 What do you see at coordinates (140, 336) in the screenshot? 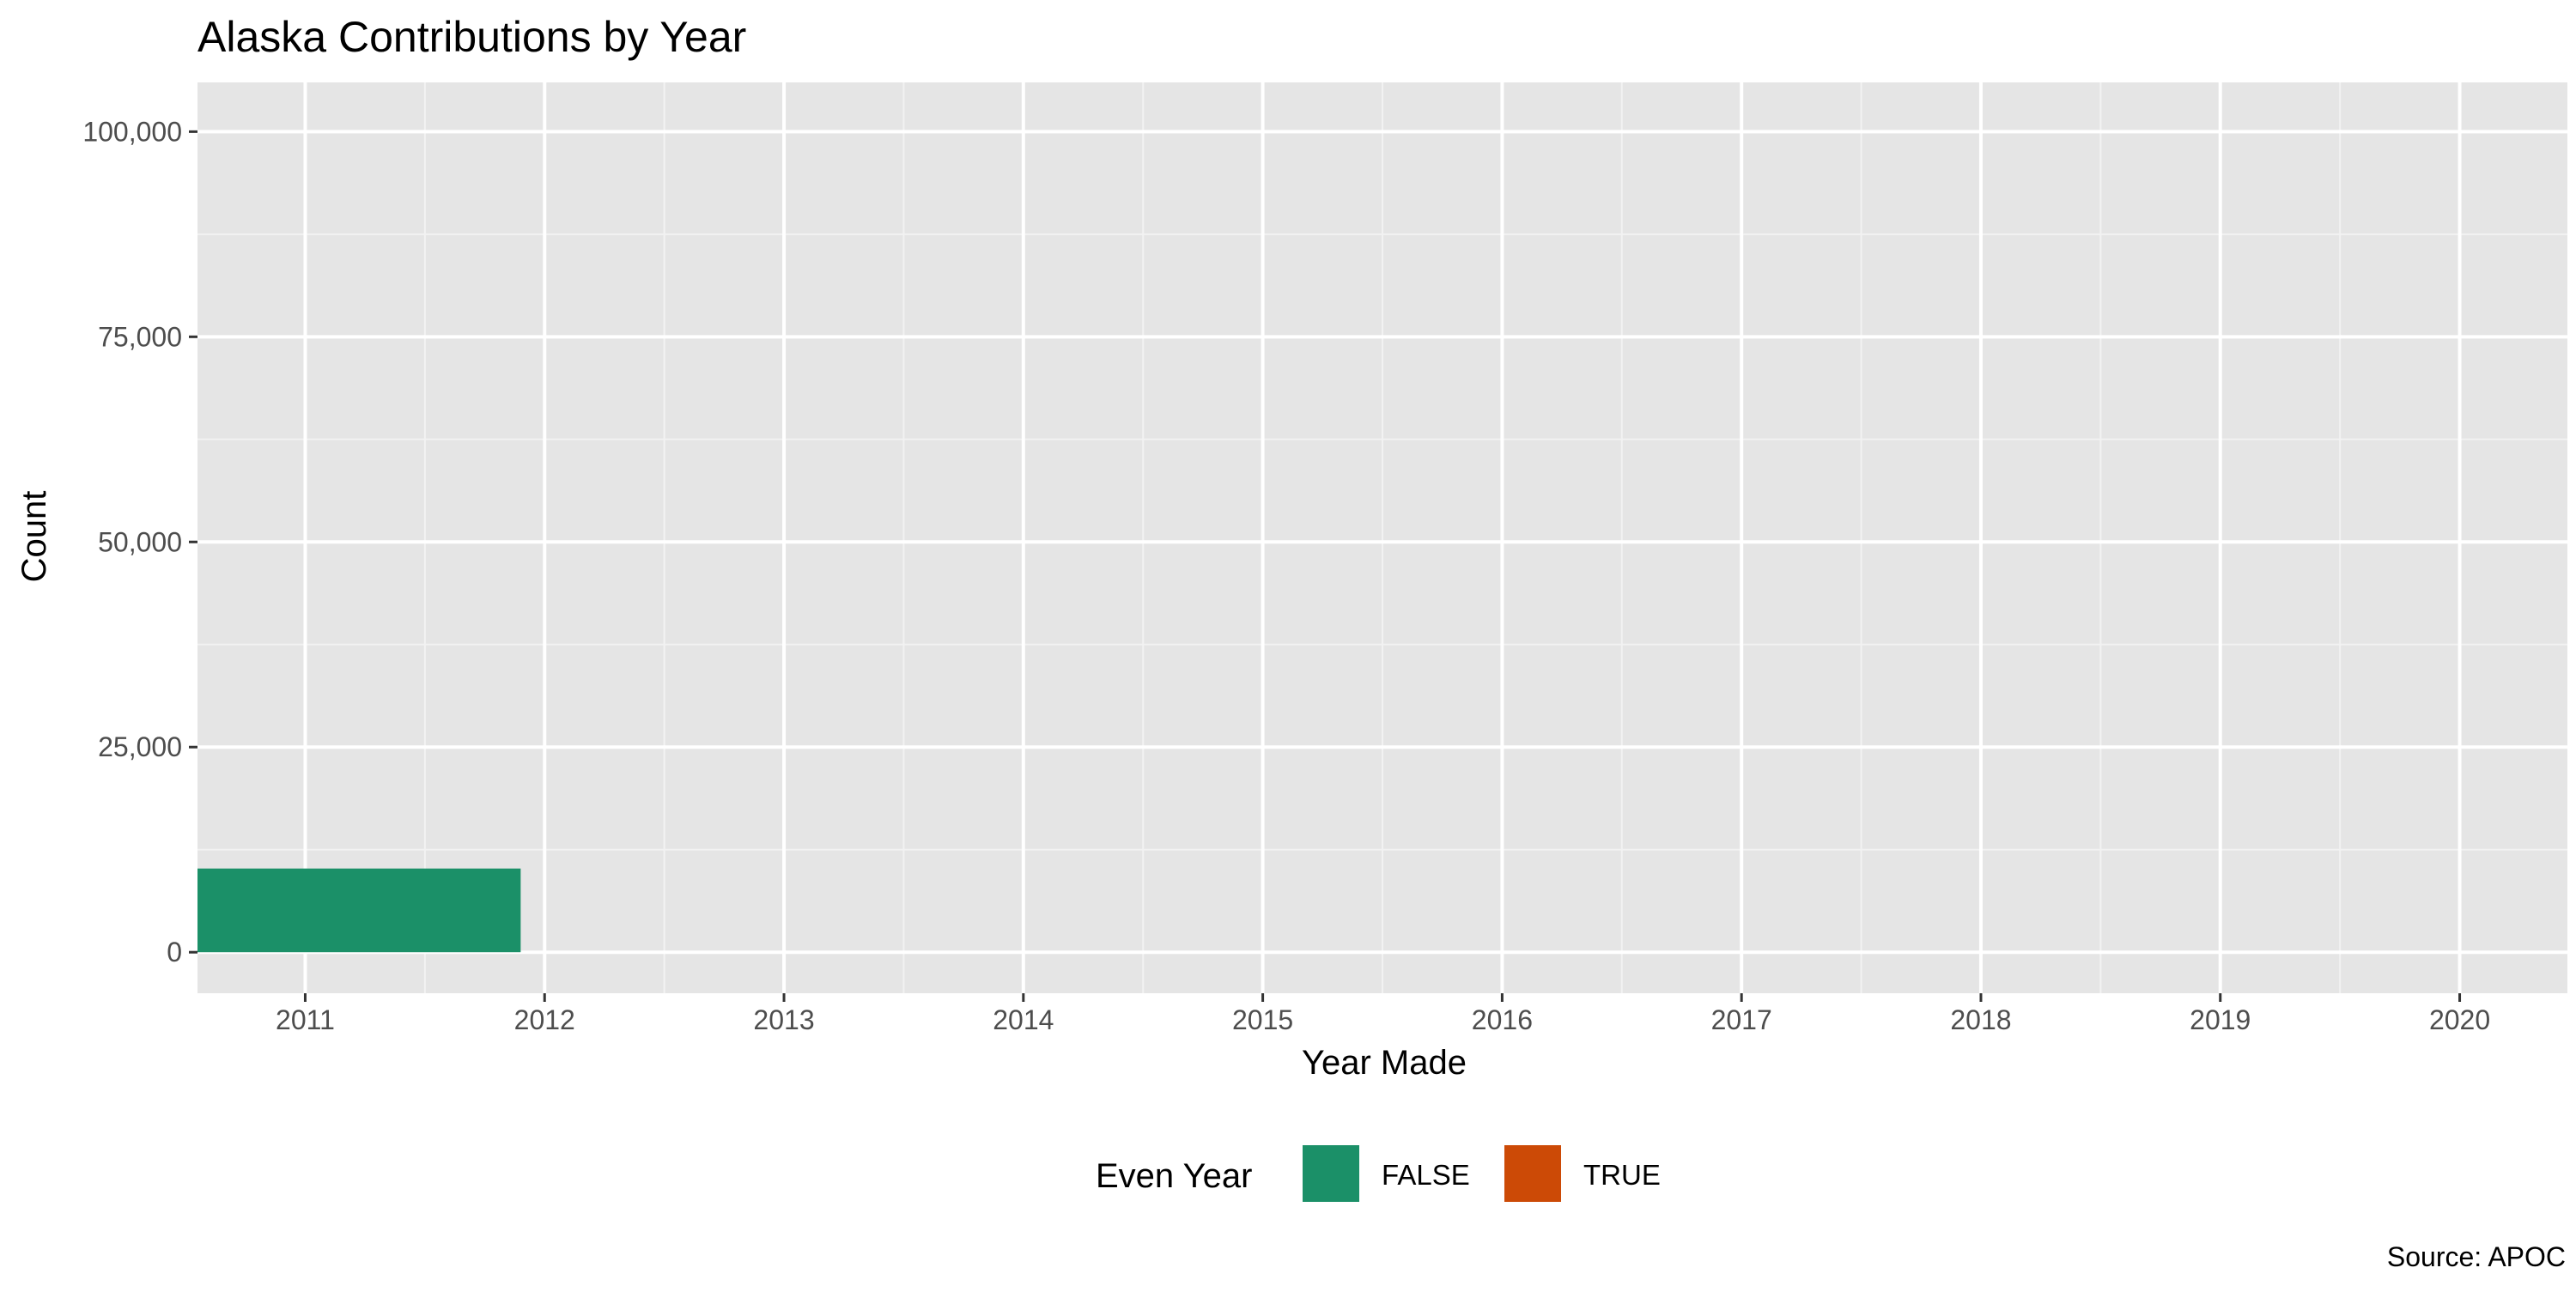
I see `y-tick-label: 75,000` at bounding box center [140, 336].